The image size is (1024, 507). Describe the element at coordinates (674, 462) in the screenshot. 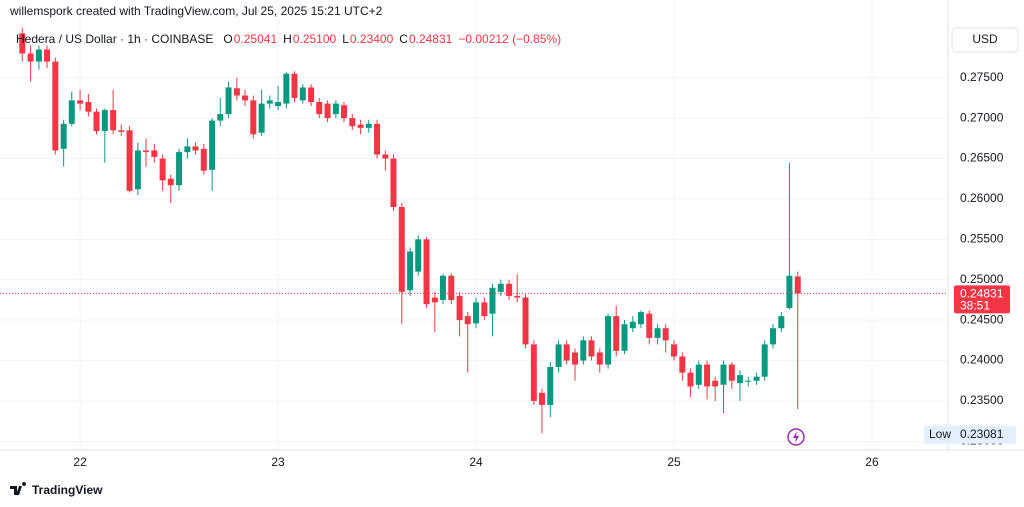

I see `x-tick-label: 25` at that location.